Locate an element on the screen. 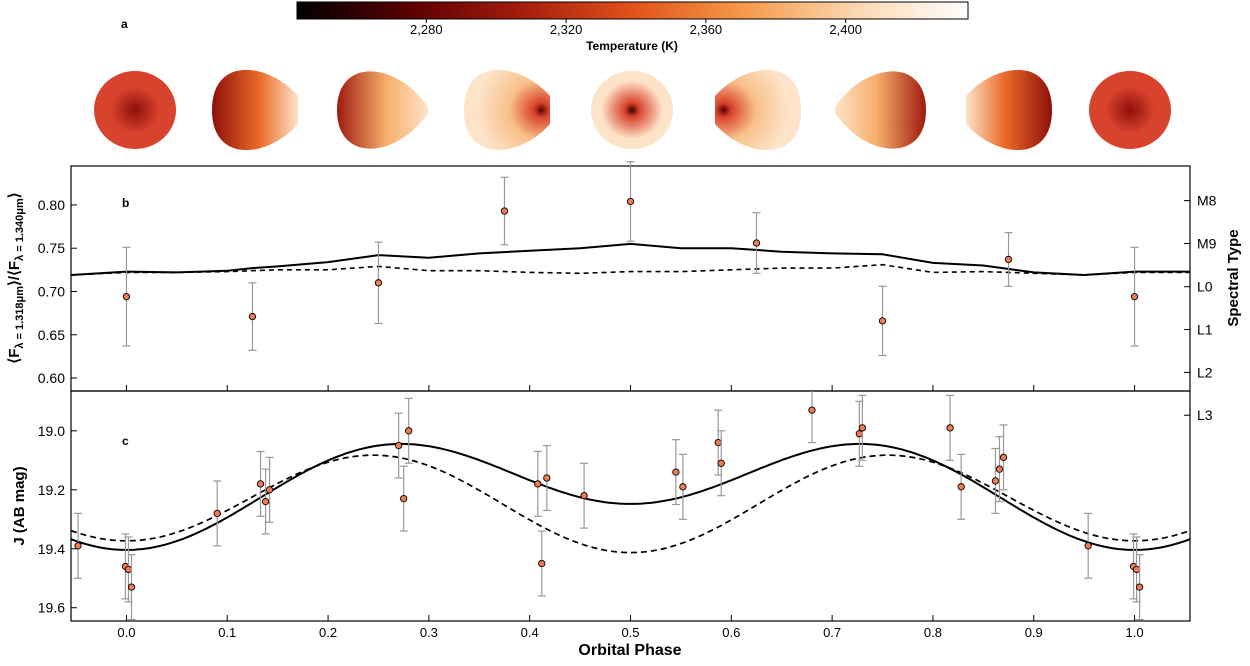 This screenshot has width=1250, height=666. x-tick-label: 0.2 is located at coordinates (328, 632).